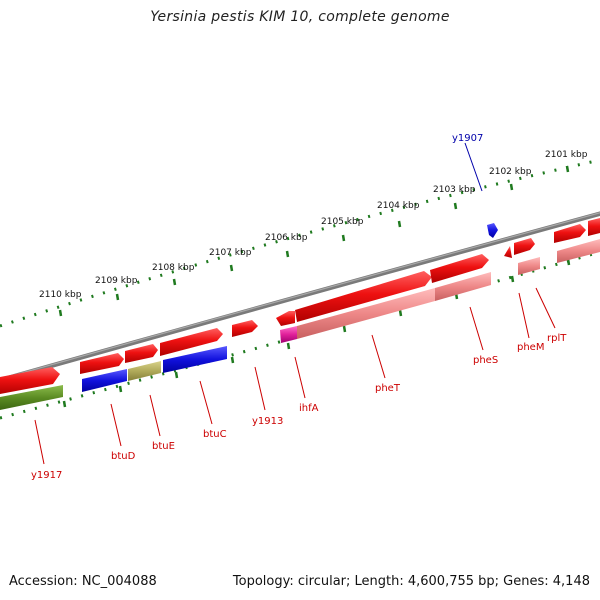 Image resolution: width=600 pixels, height=600 pixels. What do you see at coordinates (116, 281) in the screenshot?
I see `ruler-label: 2109 kbp` at bounding box center [116, 281].